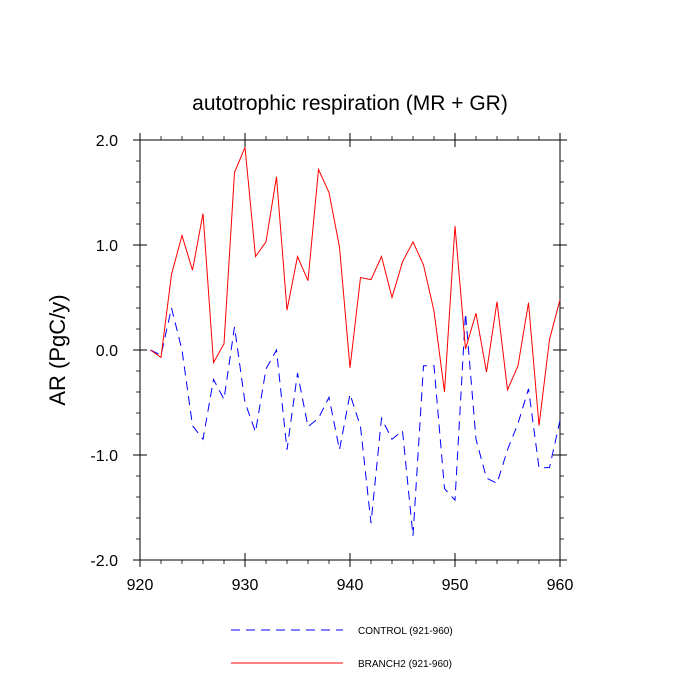  What do you see at coordinates (455, 585) in the screenshot?
I see `x-tick-label: 950` at bounding box center [455, 585].